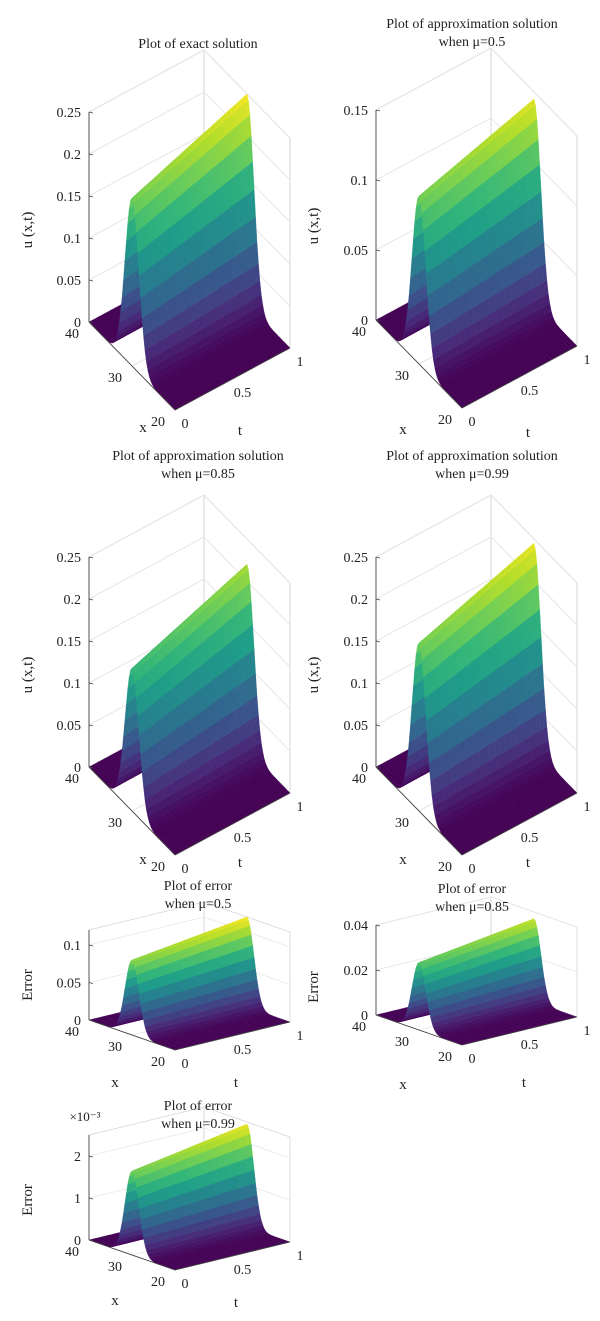 This screenshot has height=1321, width=600. What do you see at coordinates (77, 1199) in the screenshot?
I see `z-tick-label: 1` at bounding box center [77, 1199].